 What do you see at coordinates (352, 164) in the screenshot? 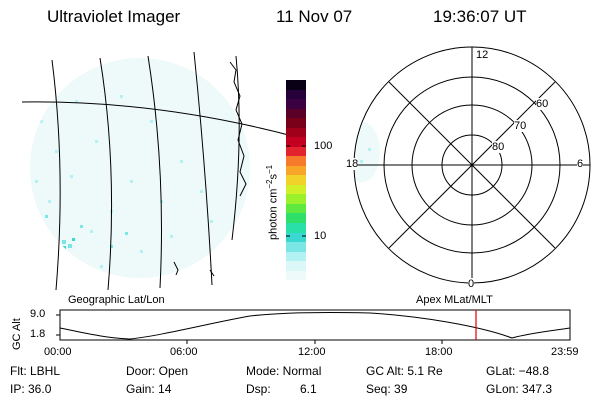
I see `mlt-label-18: 18` at bounding box center [352, 164].